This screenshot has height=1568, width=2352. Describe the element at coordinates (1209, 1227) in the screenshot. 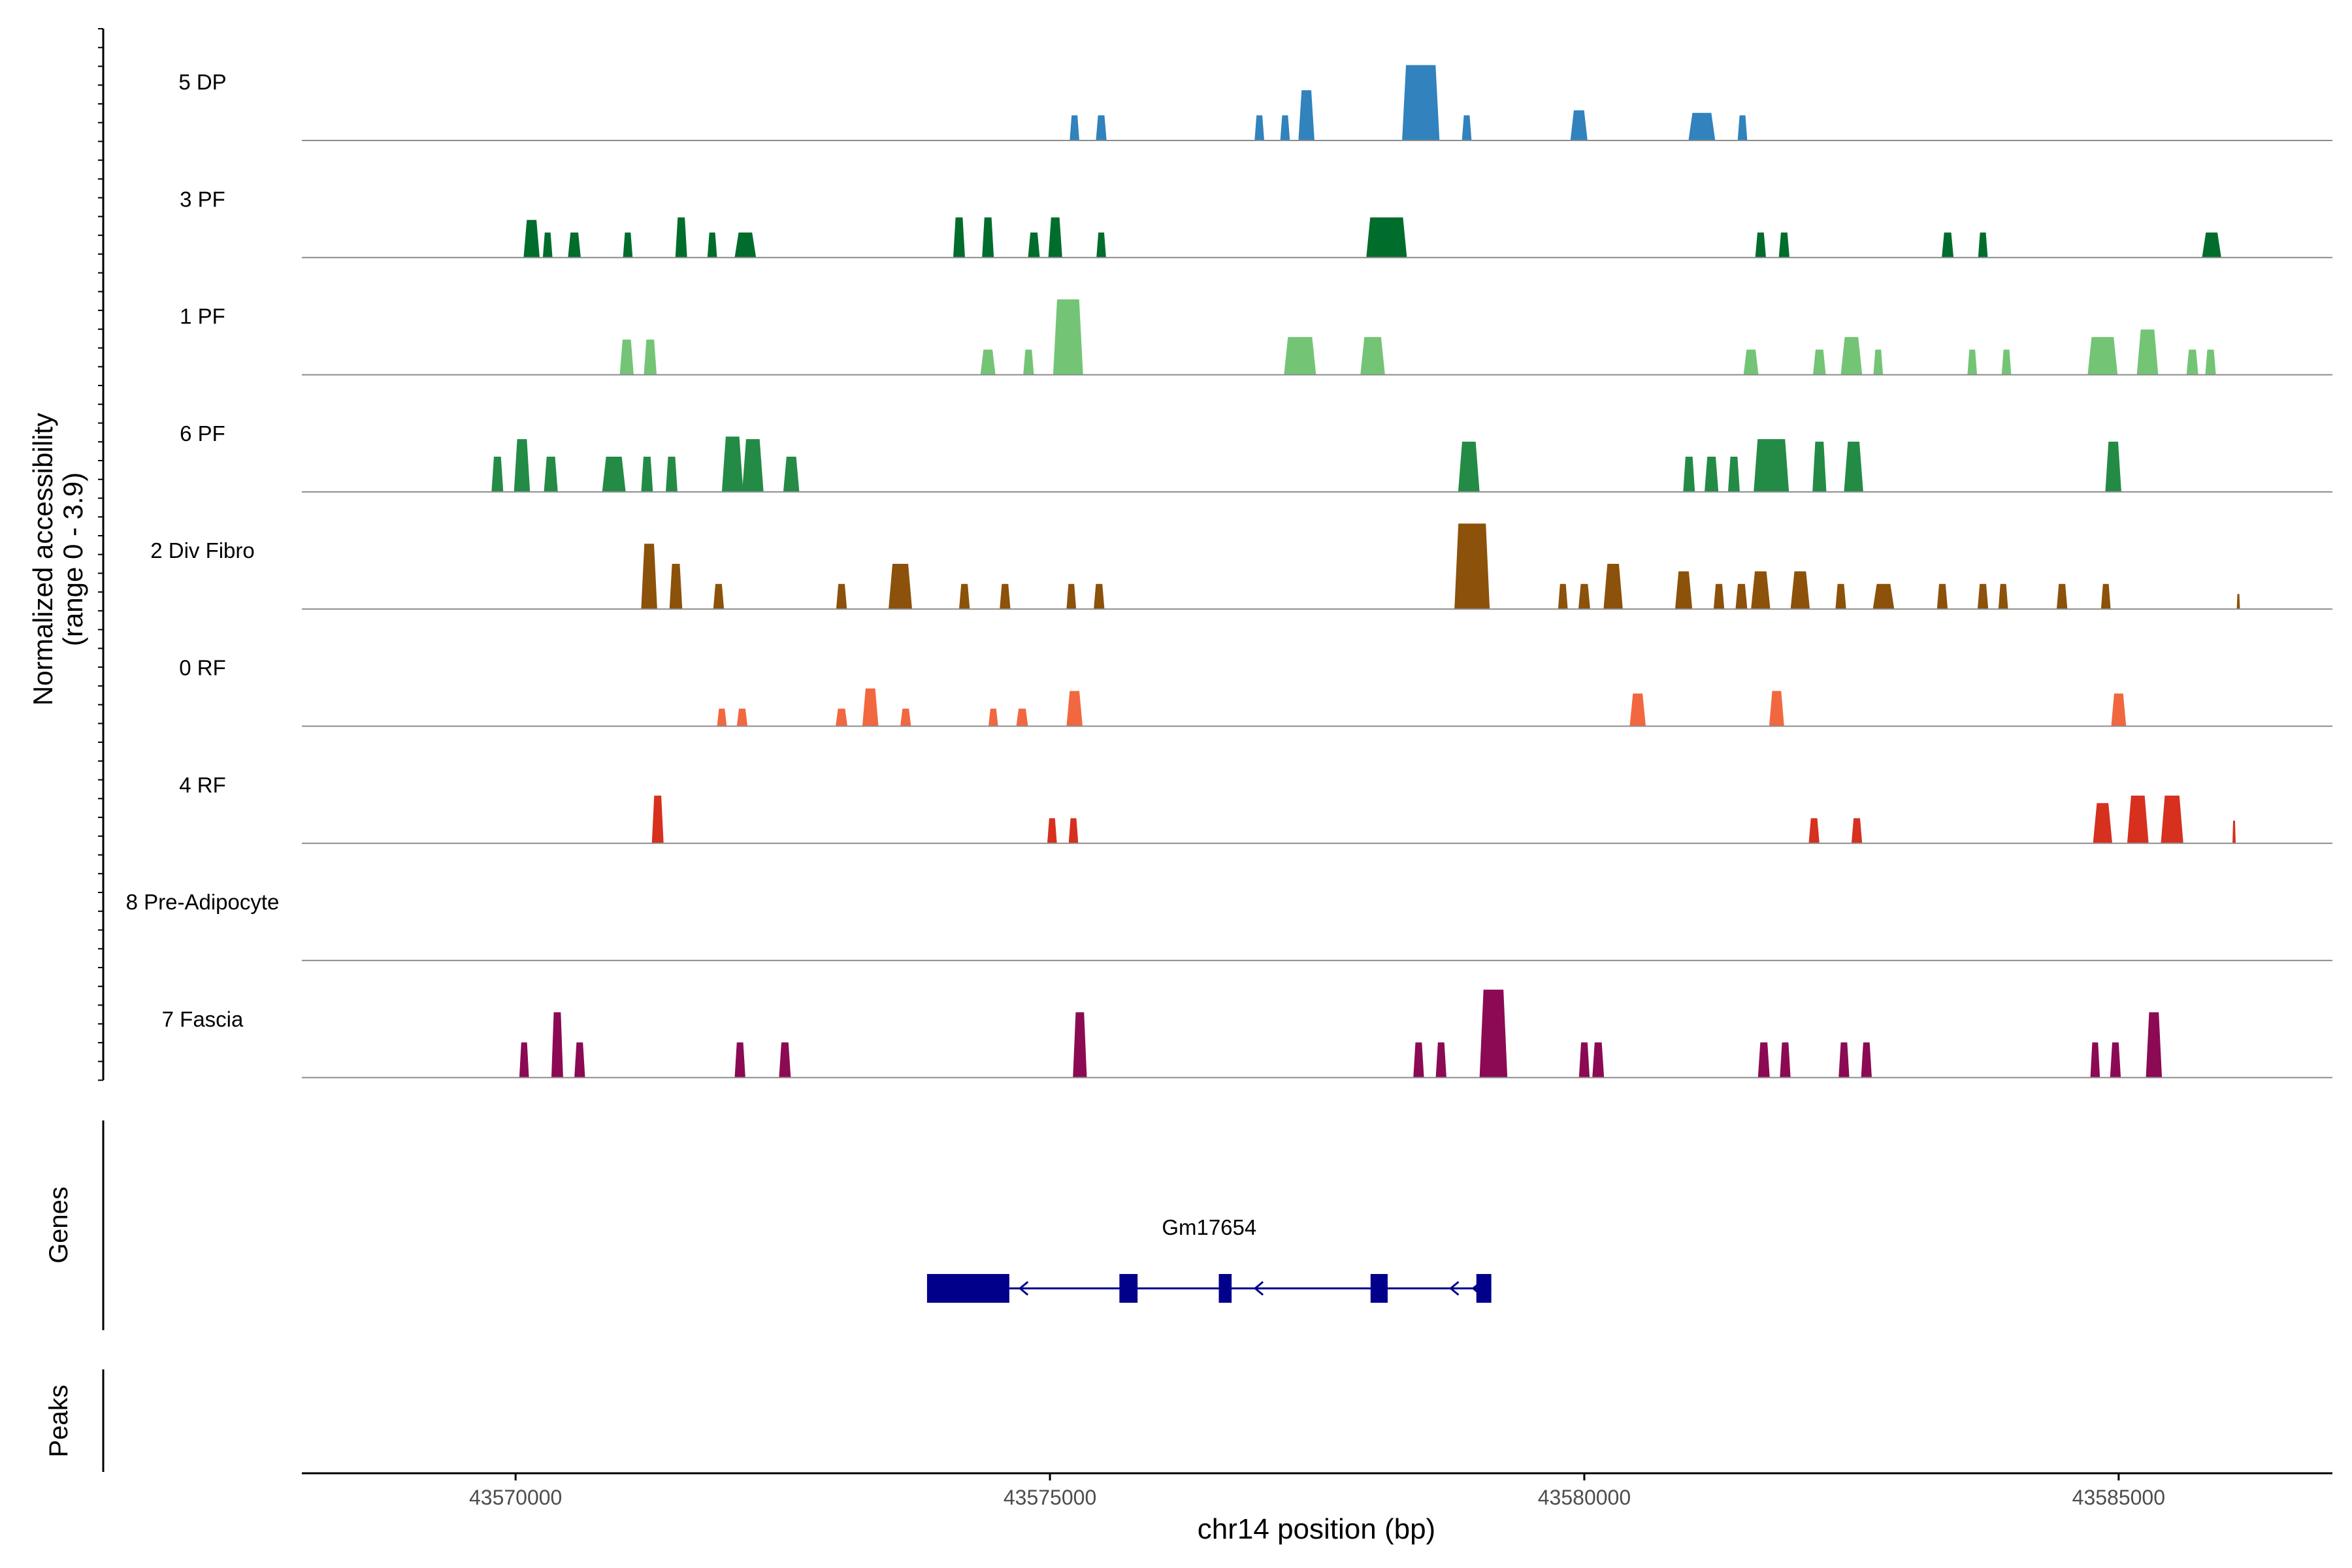

I see `gene-name: Gm17654` at that location.